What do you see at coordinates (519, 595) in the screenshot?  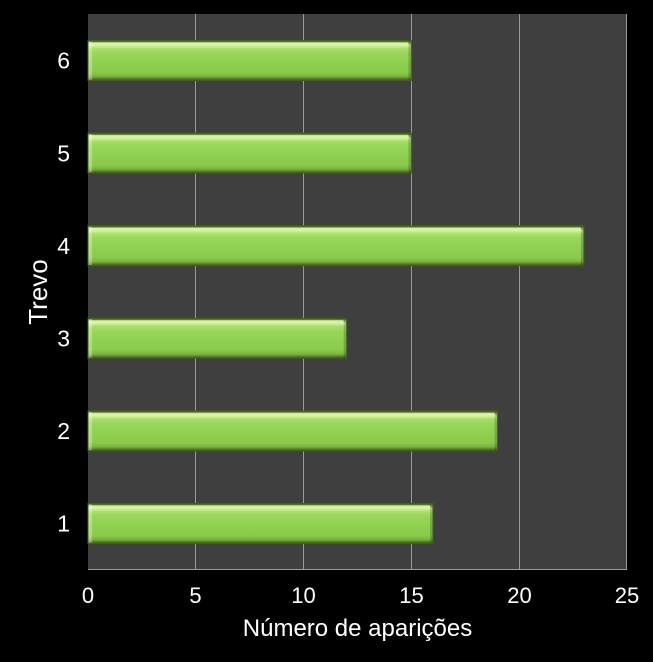 I see `svg-text: 20` at bounding box center [519, 595].